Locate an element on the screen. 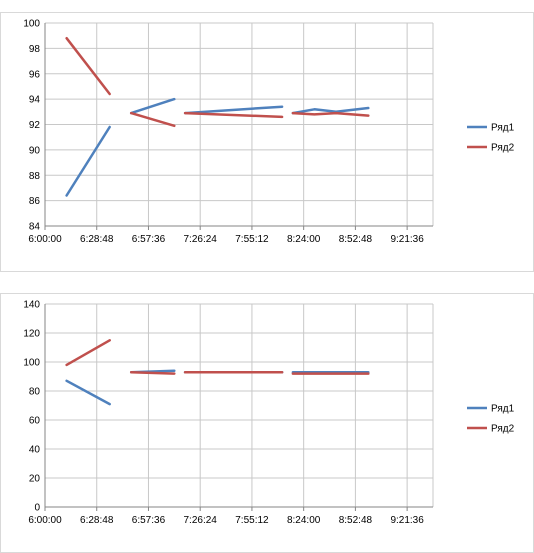 The width and height of the screenshot is (534, 553). y-tick-label: 40 is located at coordinates (35, 450).